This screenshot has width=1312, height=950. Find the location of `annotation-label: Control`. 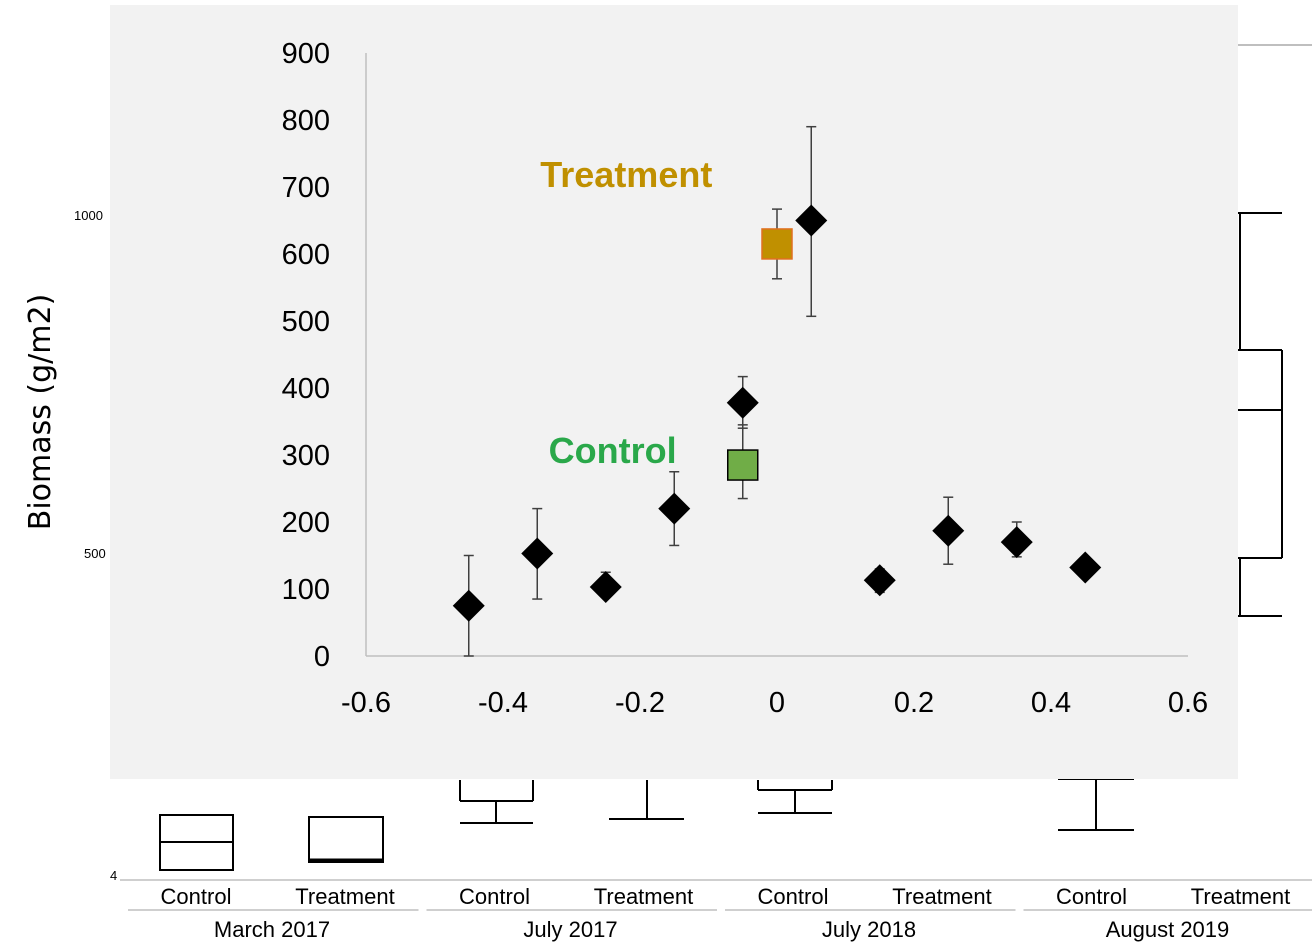

annotation-label: Control is located at coordinates (613, 450).